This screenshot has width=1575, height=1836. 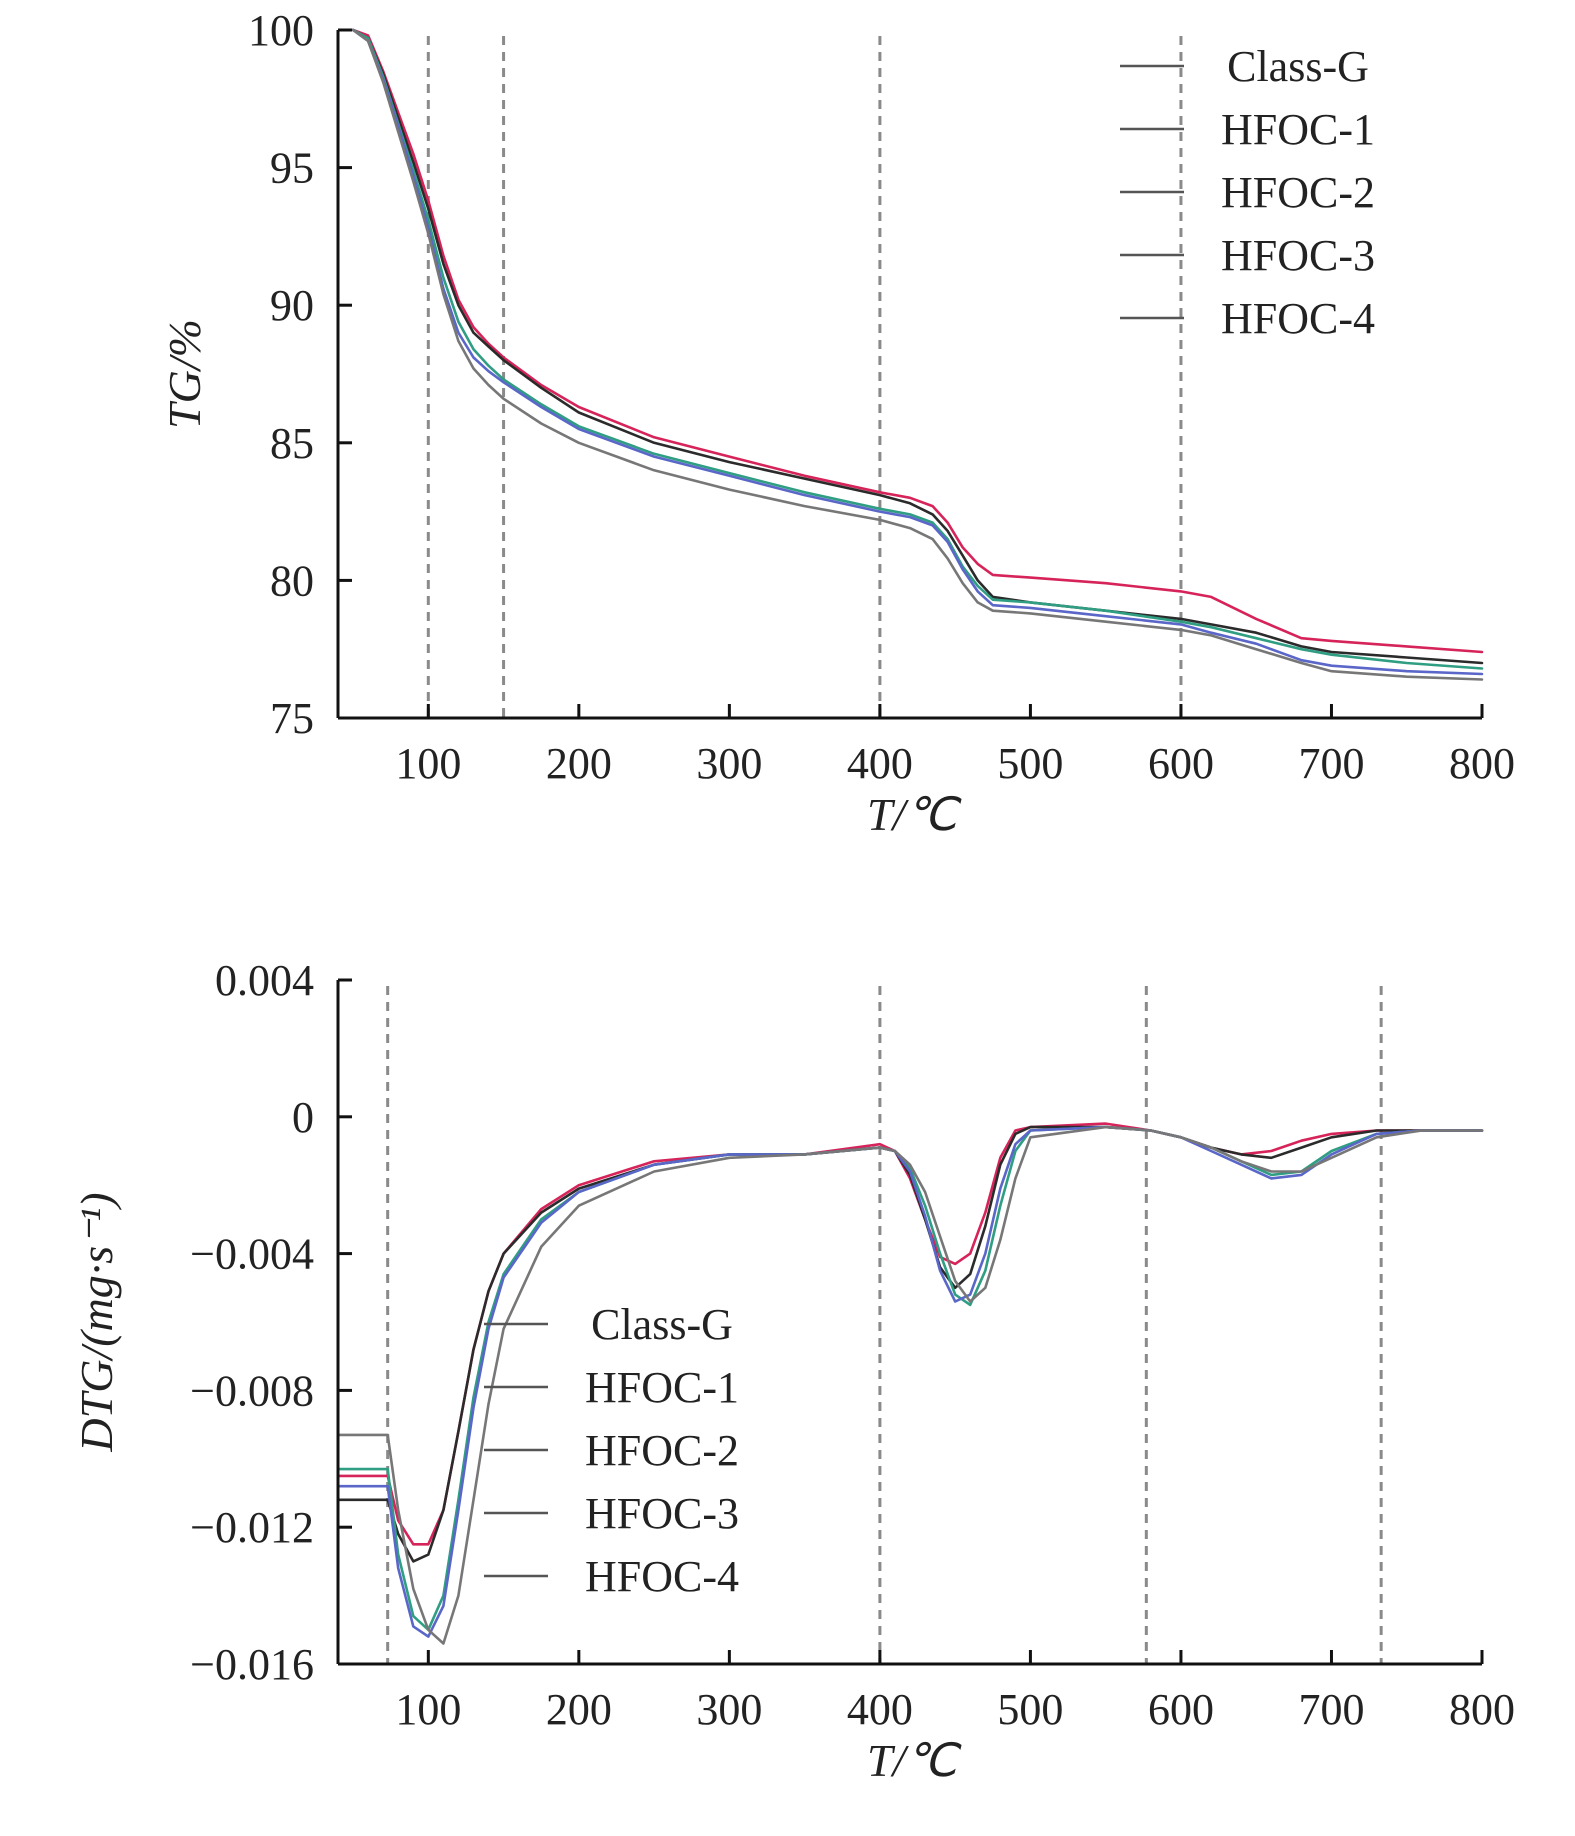 I want to click on tg-x-tick-label: 200, so click(x=579, y=763).